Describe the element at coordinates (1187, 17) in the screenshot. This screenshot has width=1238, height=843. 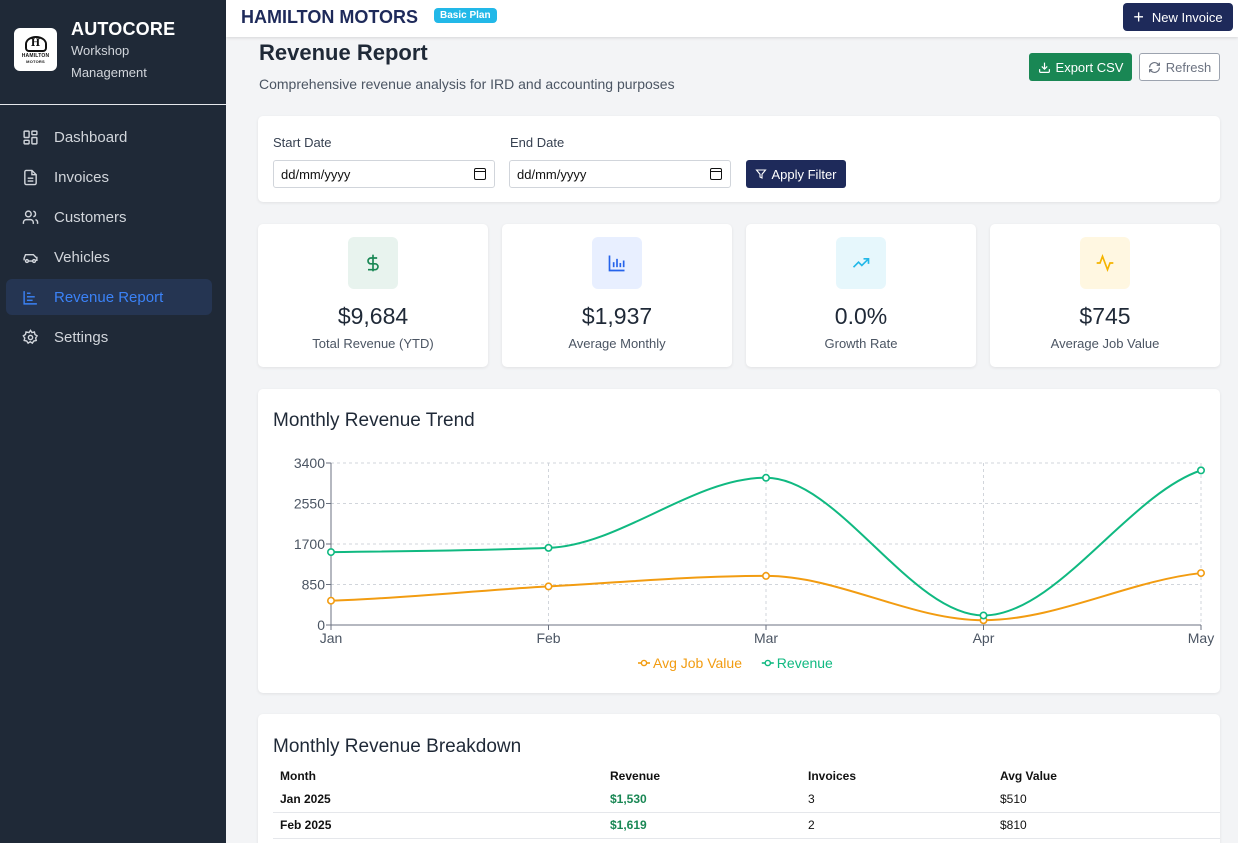
I see `new-invoice-label: New Invoice` at that location.